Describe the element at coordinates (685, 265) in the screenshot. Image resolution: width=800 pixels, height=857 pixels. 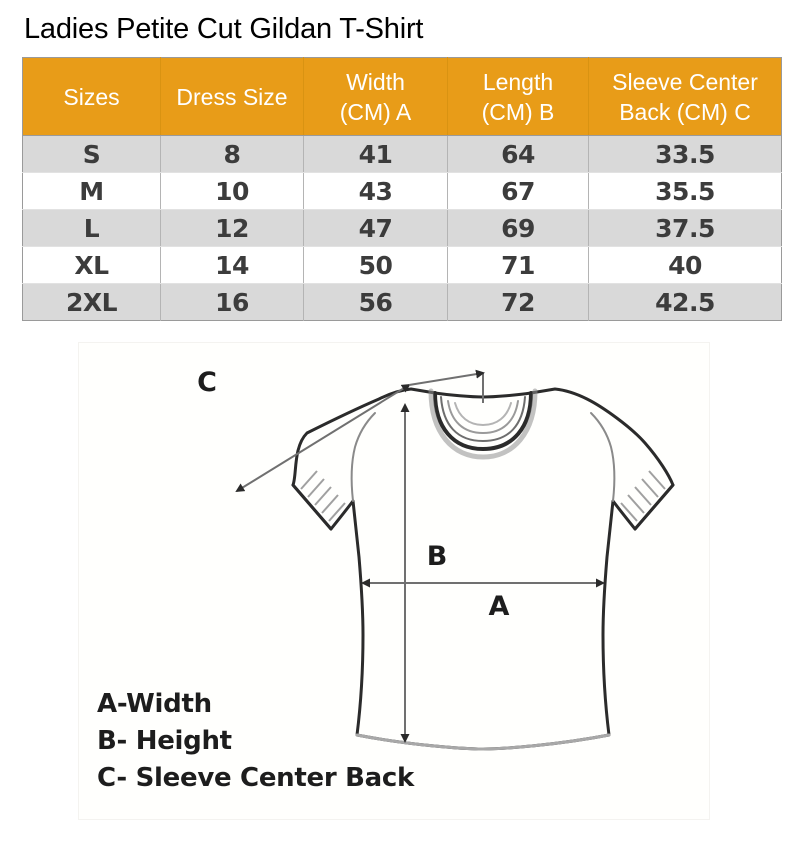
I see `cell-sleeve: 40` at that location.